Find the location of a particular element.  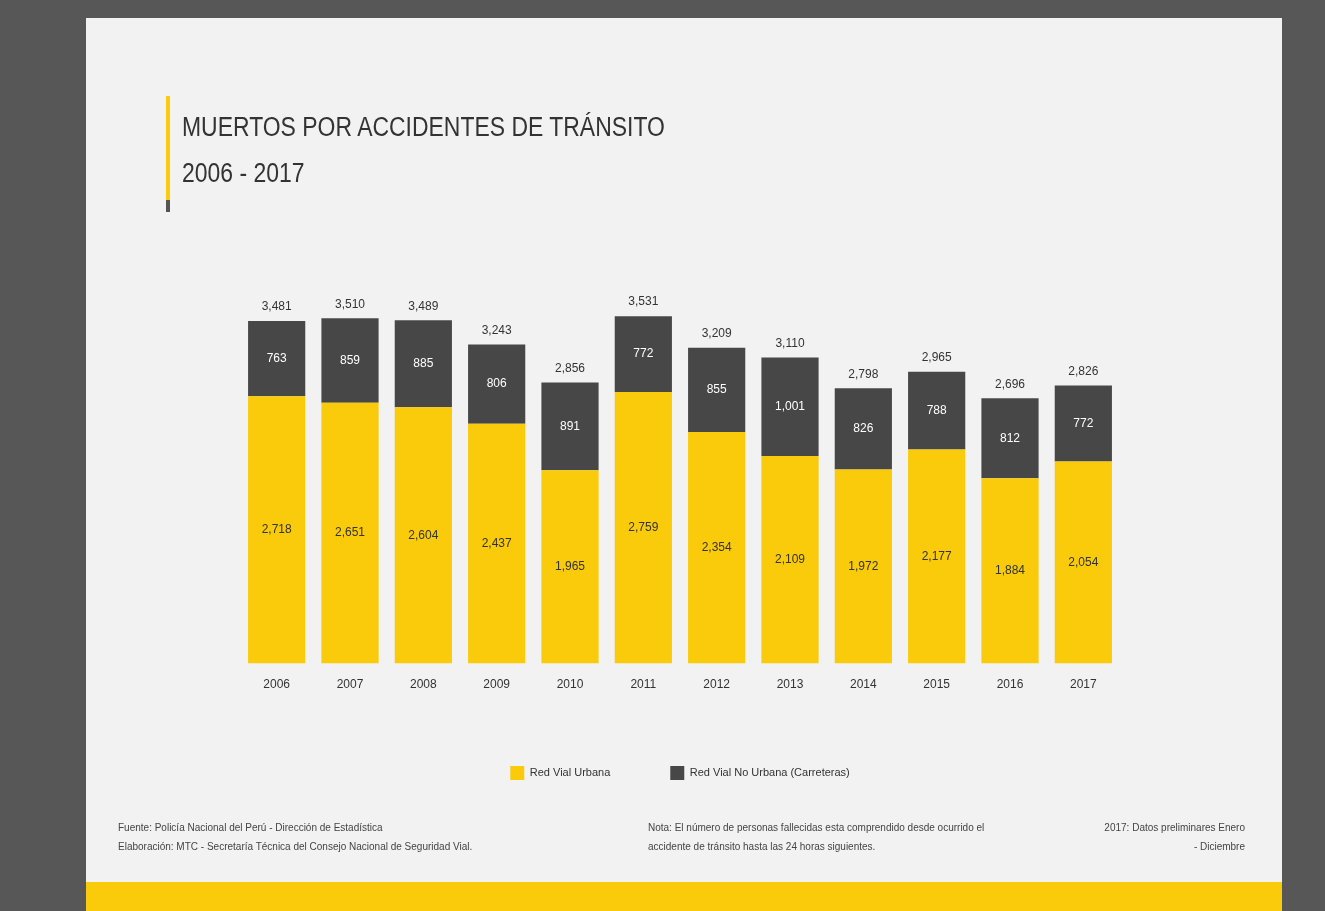

data-label: 2,354 is located at coordinates (717, 547).